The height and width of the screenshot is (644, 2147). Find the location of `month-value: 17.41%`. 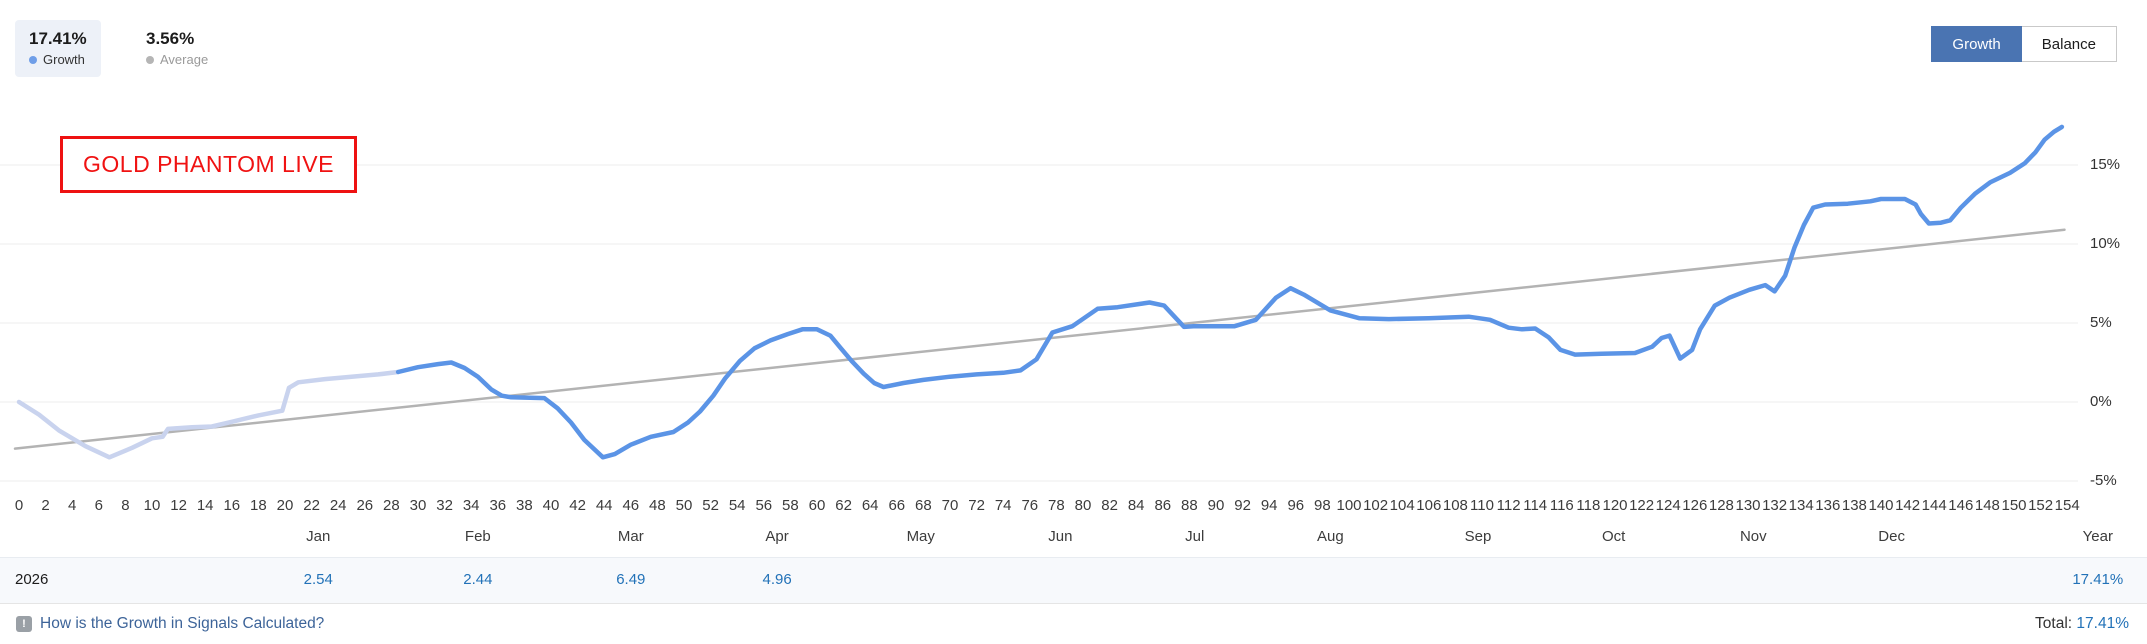

month-value: 17.41% is located at coordinates (2098, 579).